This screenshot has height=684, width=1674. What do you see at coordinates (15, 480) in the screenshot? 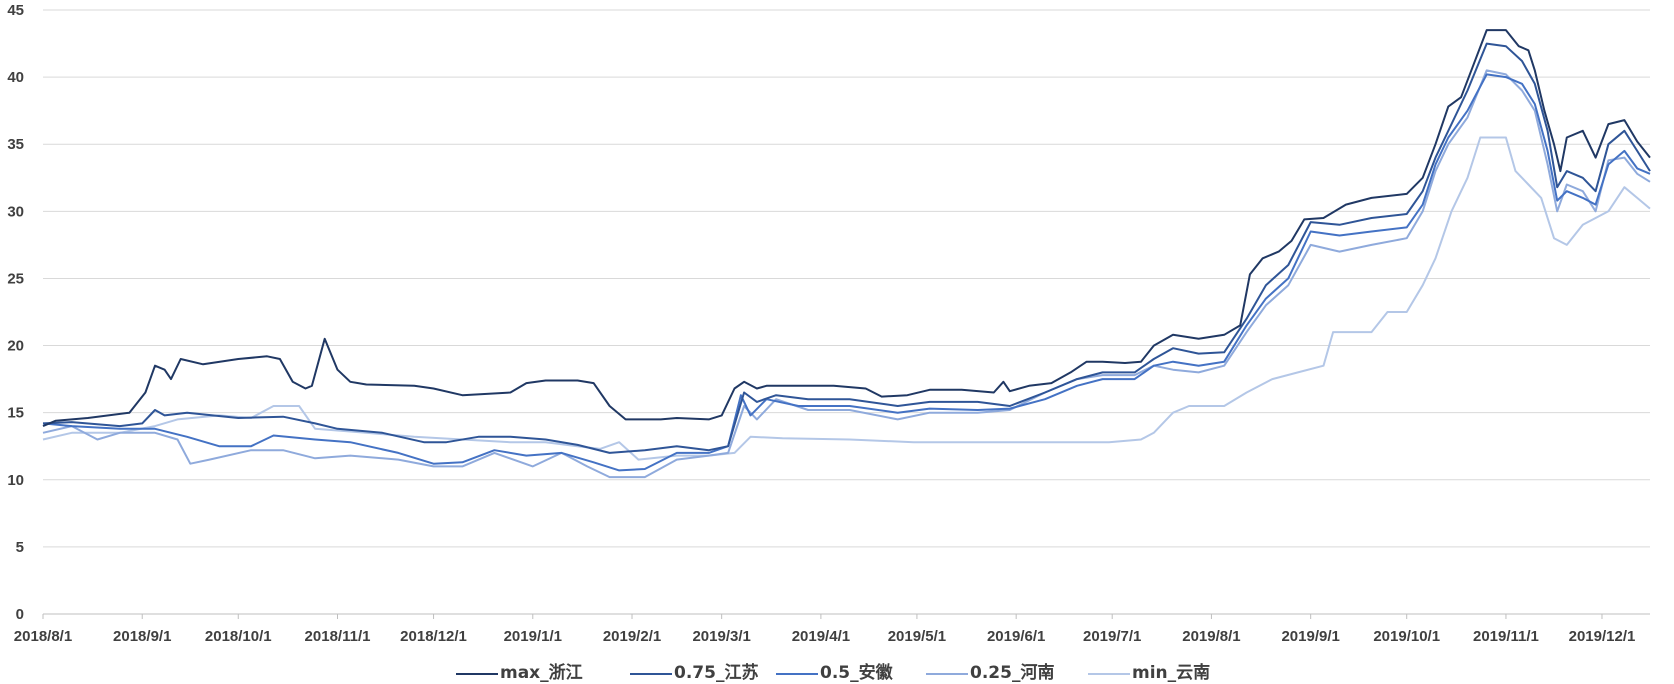
I see `y-tick-label: 10` at bounding box center [15, 480].